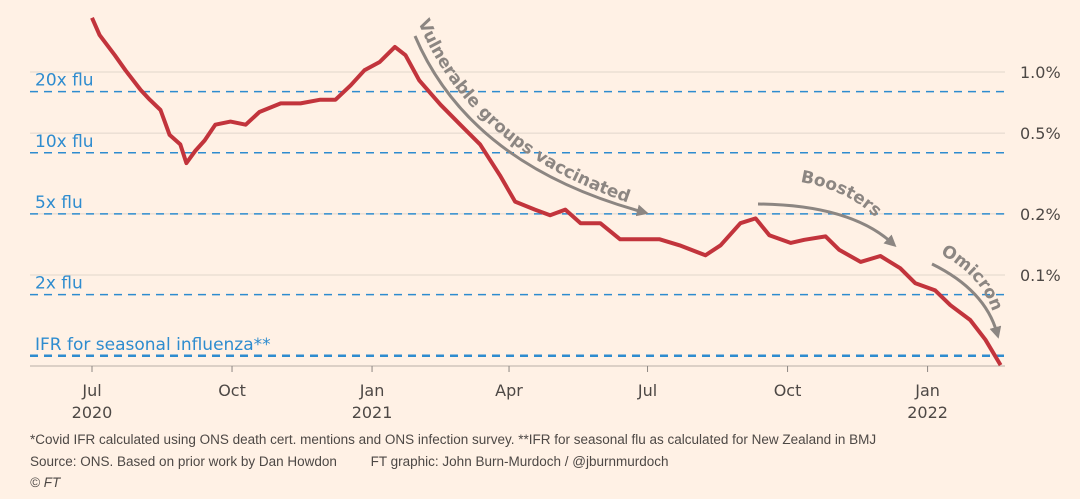 Image resolution: width=1080 pixels, height=499 pixels. I want to click on y-tick-label: 0.5%, so click(1040, 133).